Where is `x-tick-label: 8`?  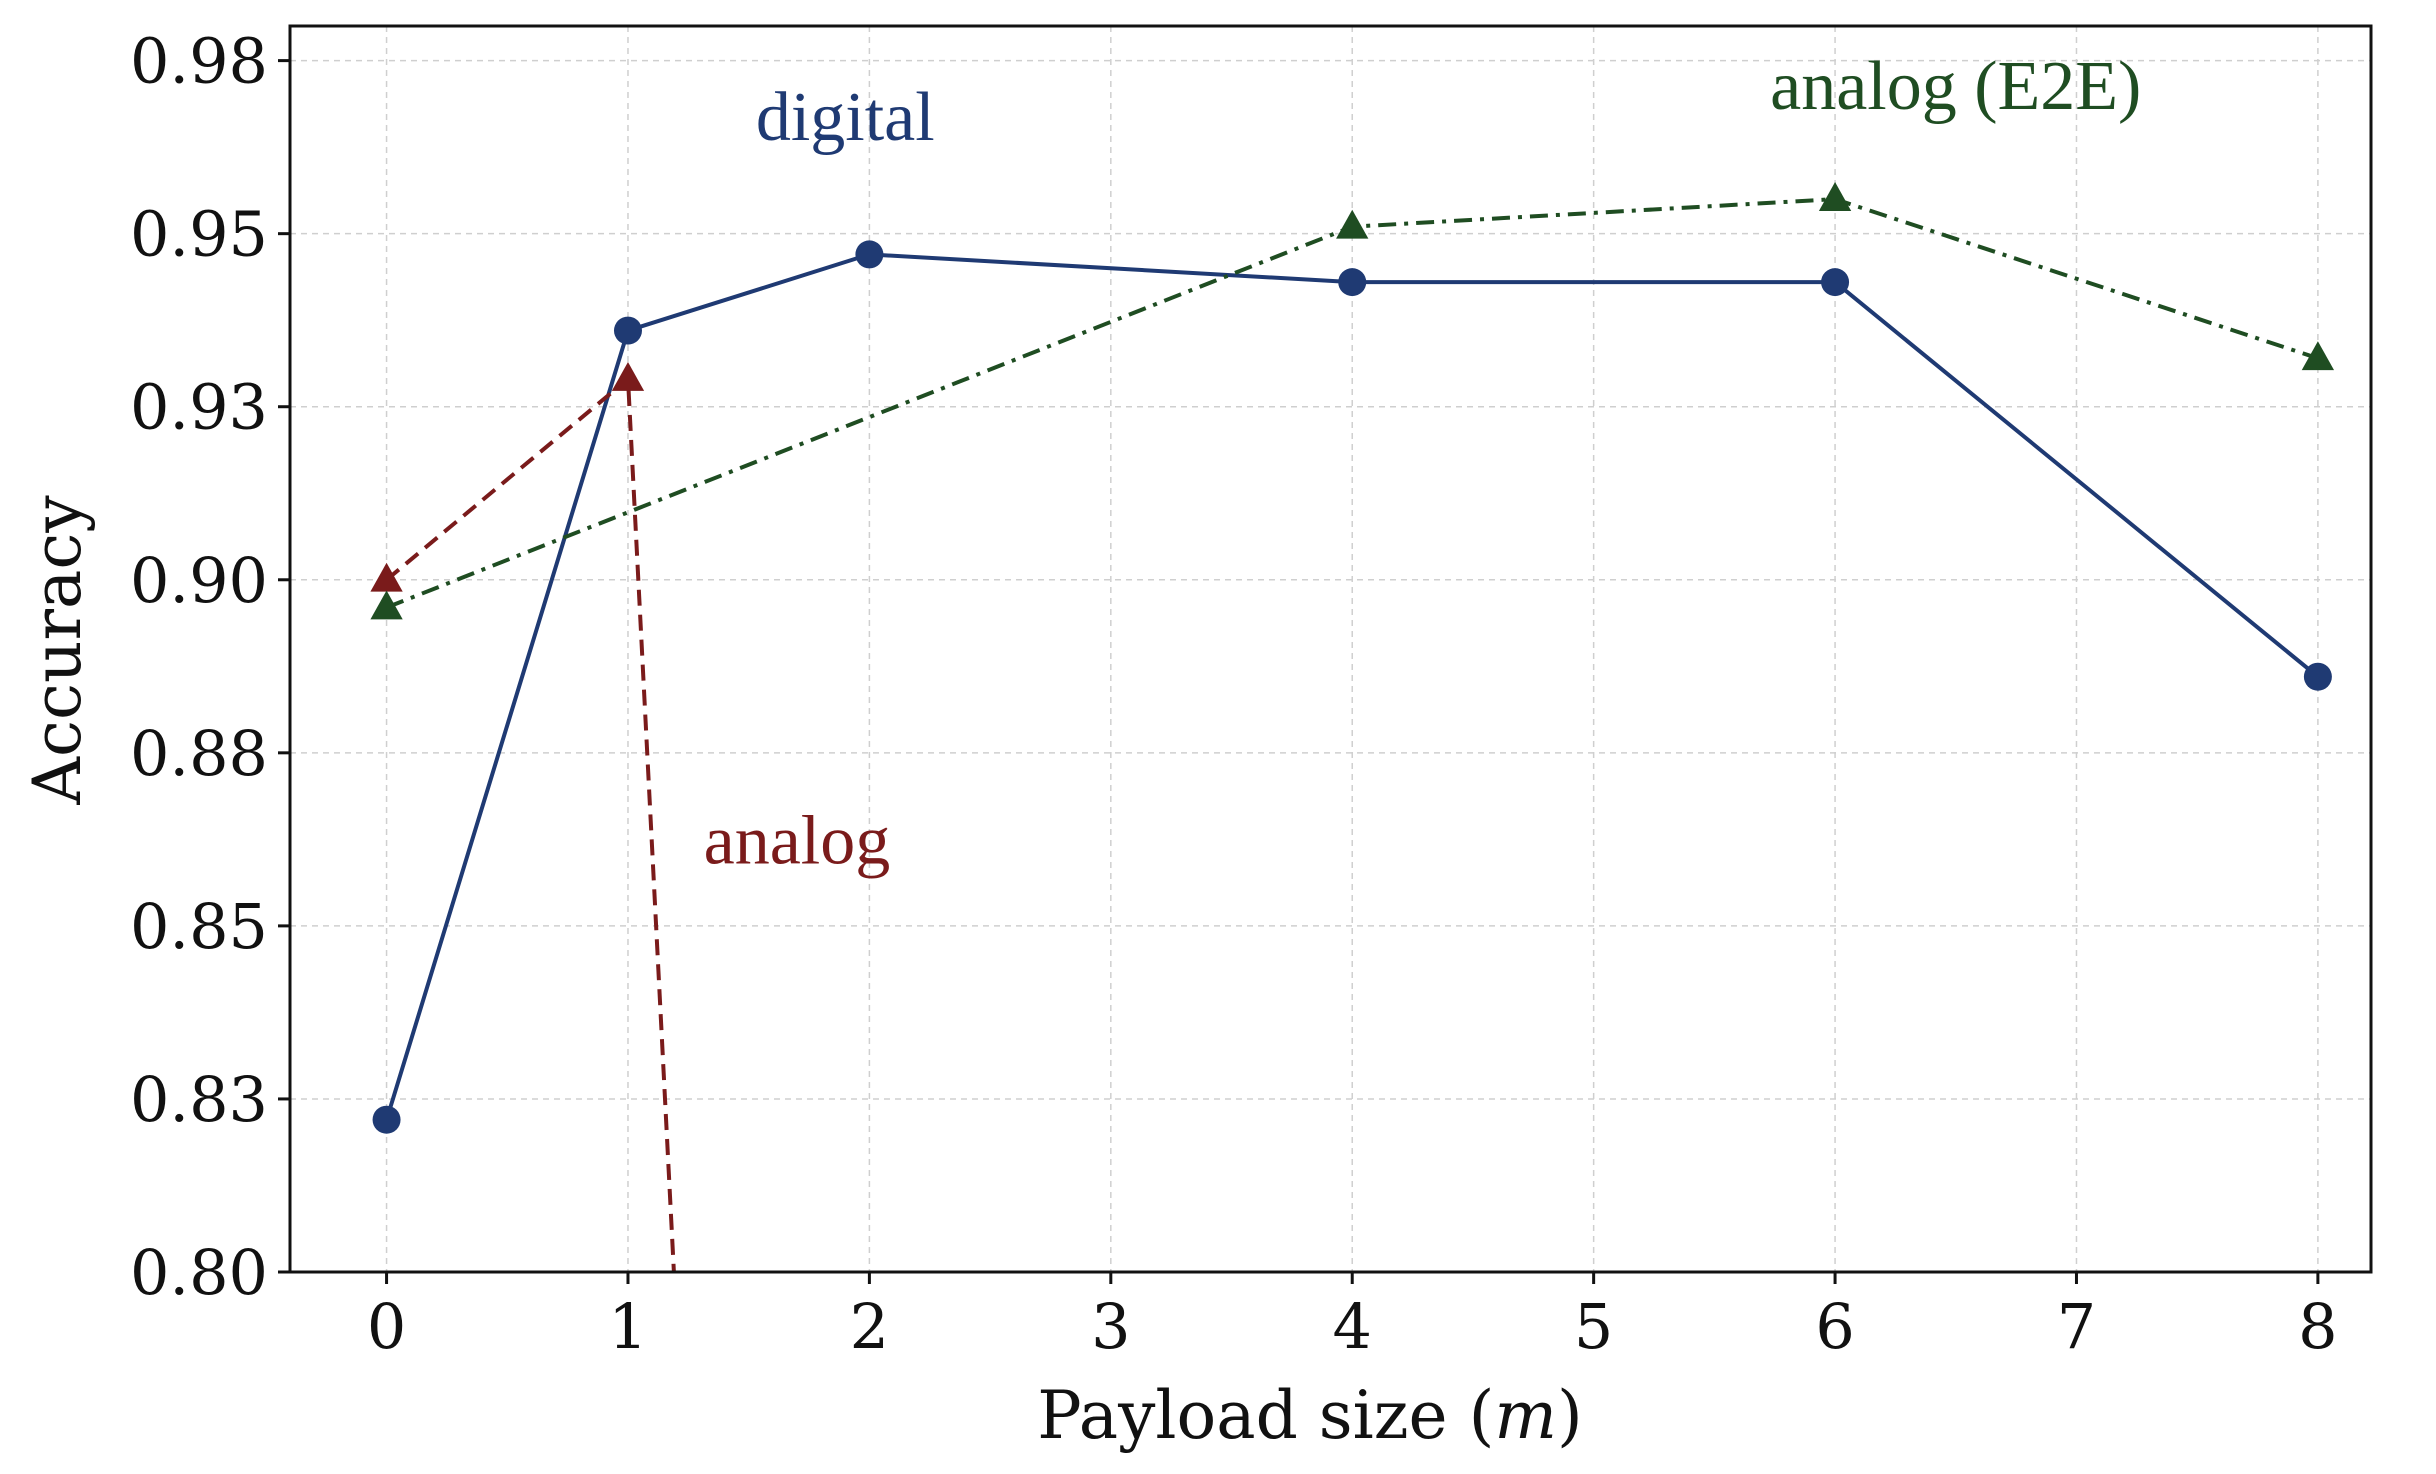
x-tick-label: 8 is located at coordinates (2317, 1326).